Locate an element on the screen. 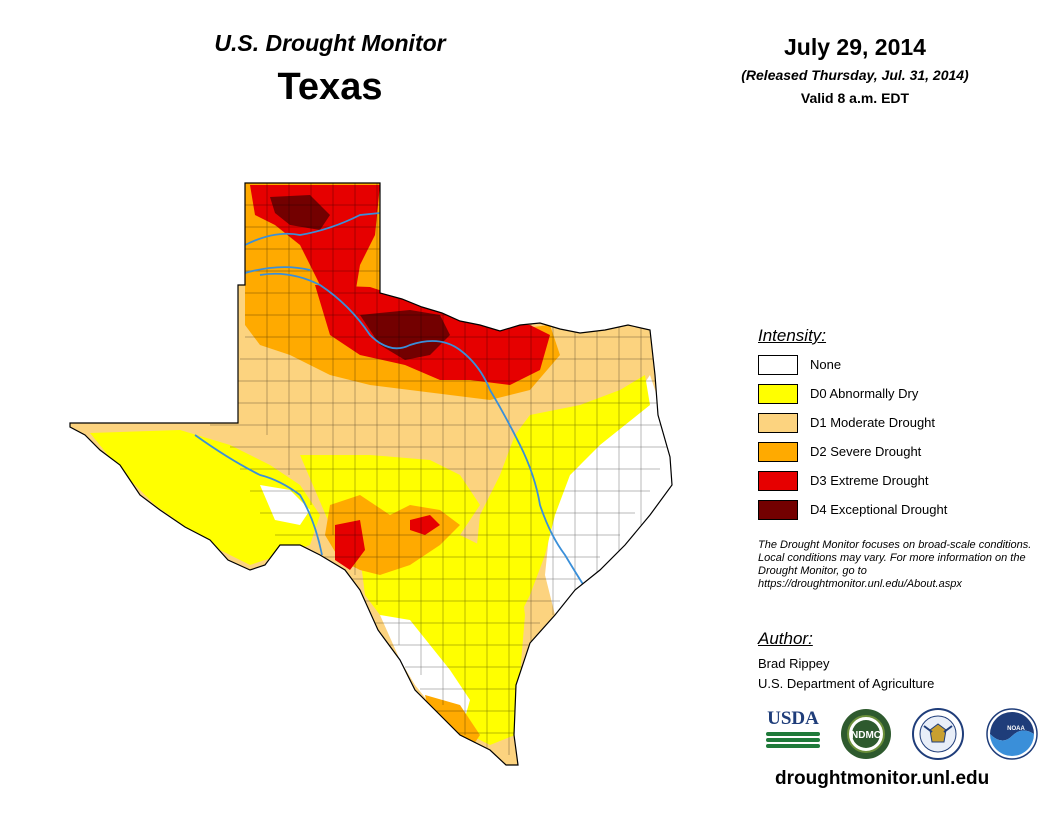  region-title: Texas is located at coordinates (330, 87).